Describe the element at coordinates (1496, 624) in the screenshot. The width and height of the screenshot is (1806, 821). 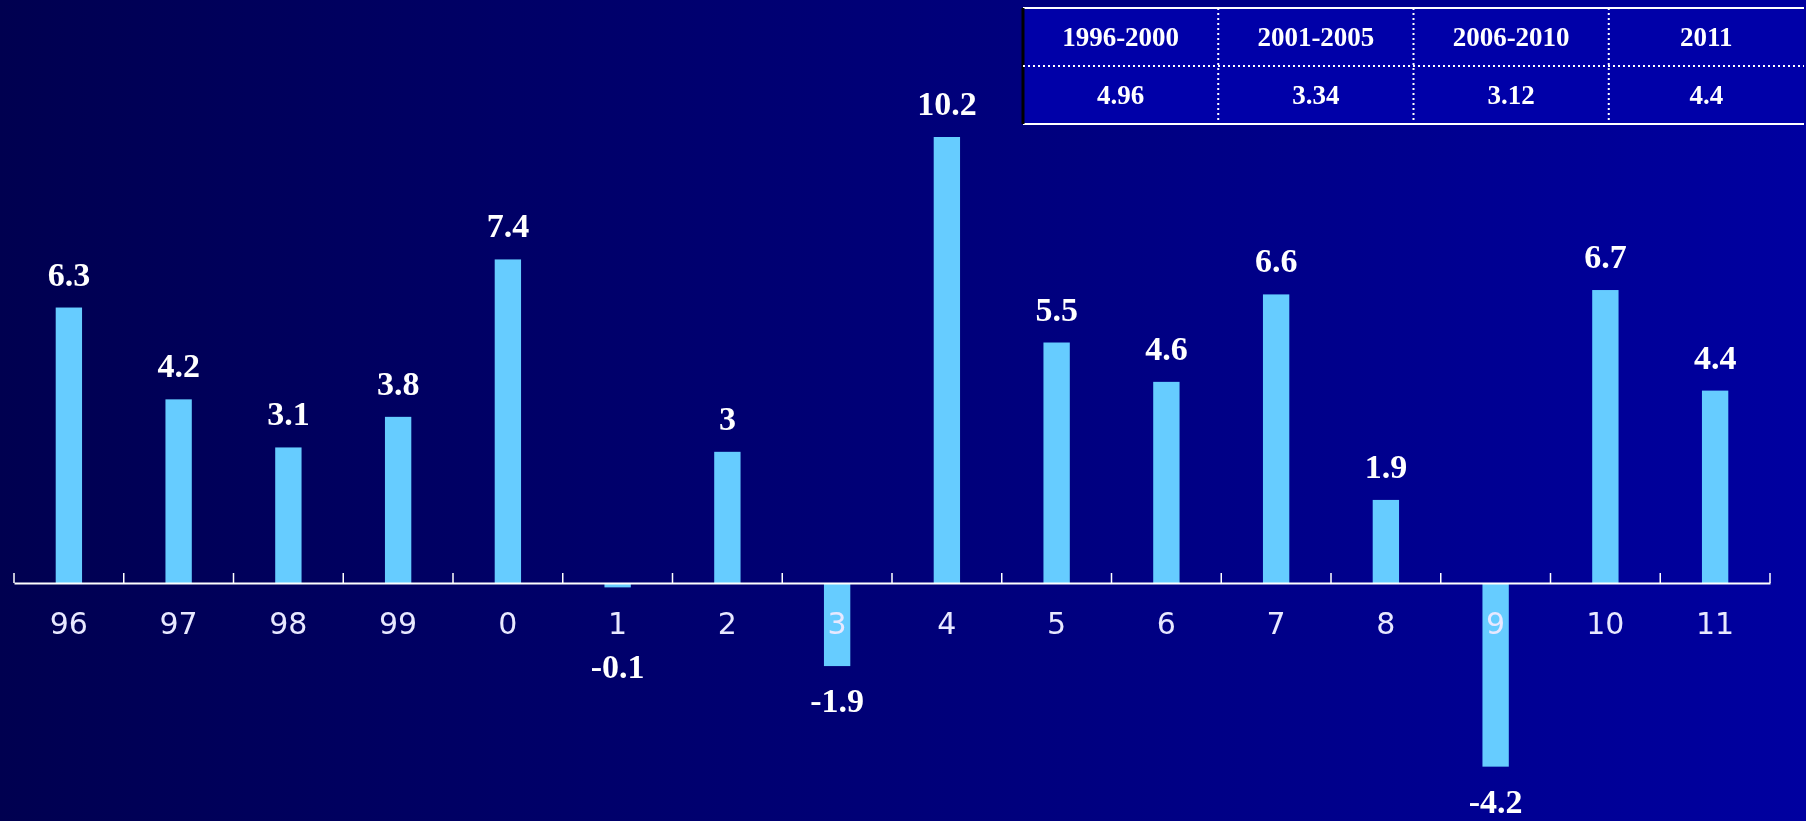
I see `x-tick-label: 9` at that location.